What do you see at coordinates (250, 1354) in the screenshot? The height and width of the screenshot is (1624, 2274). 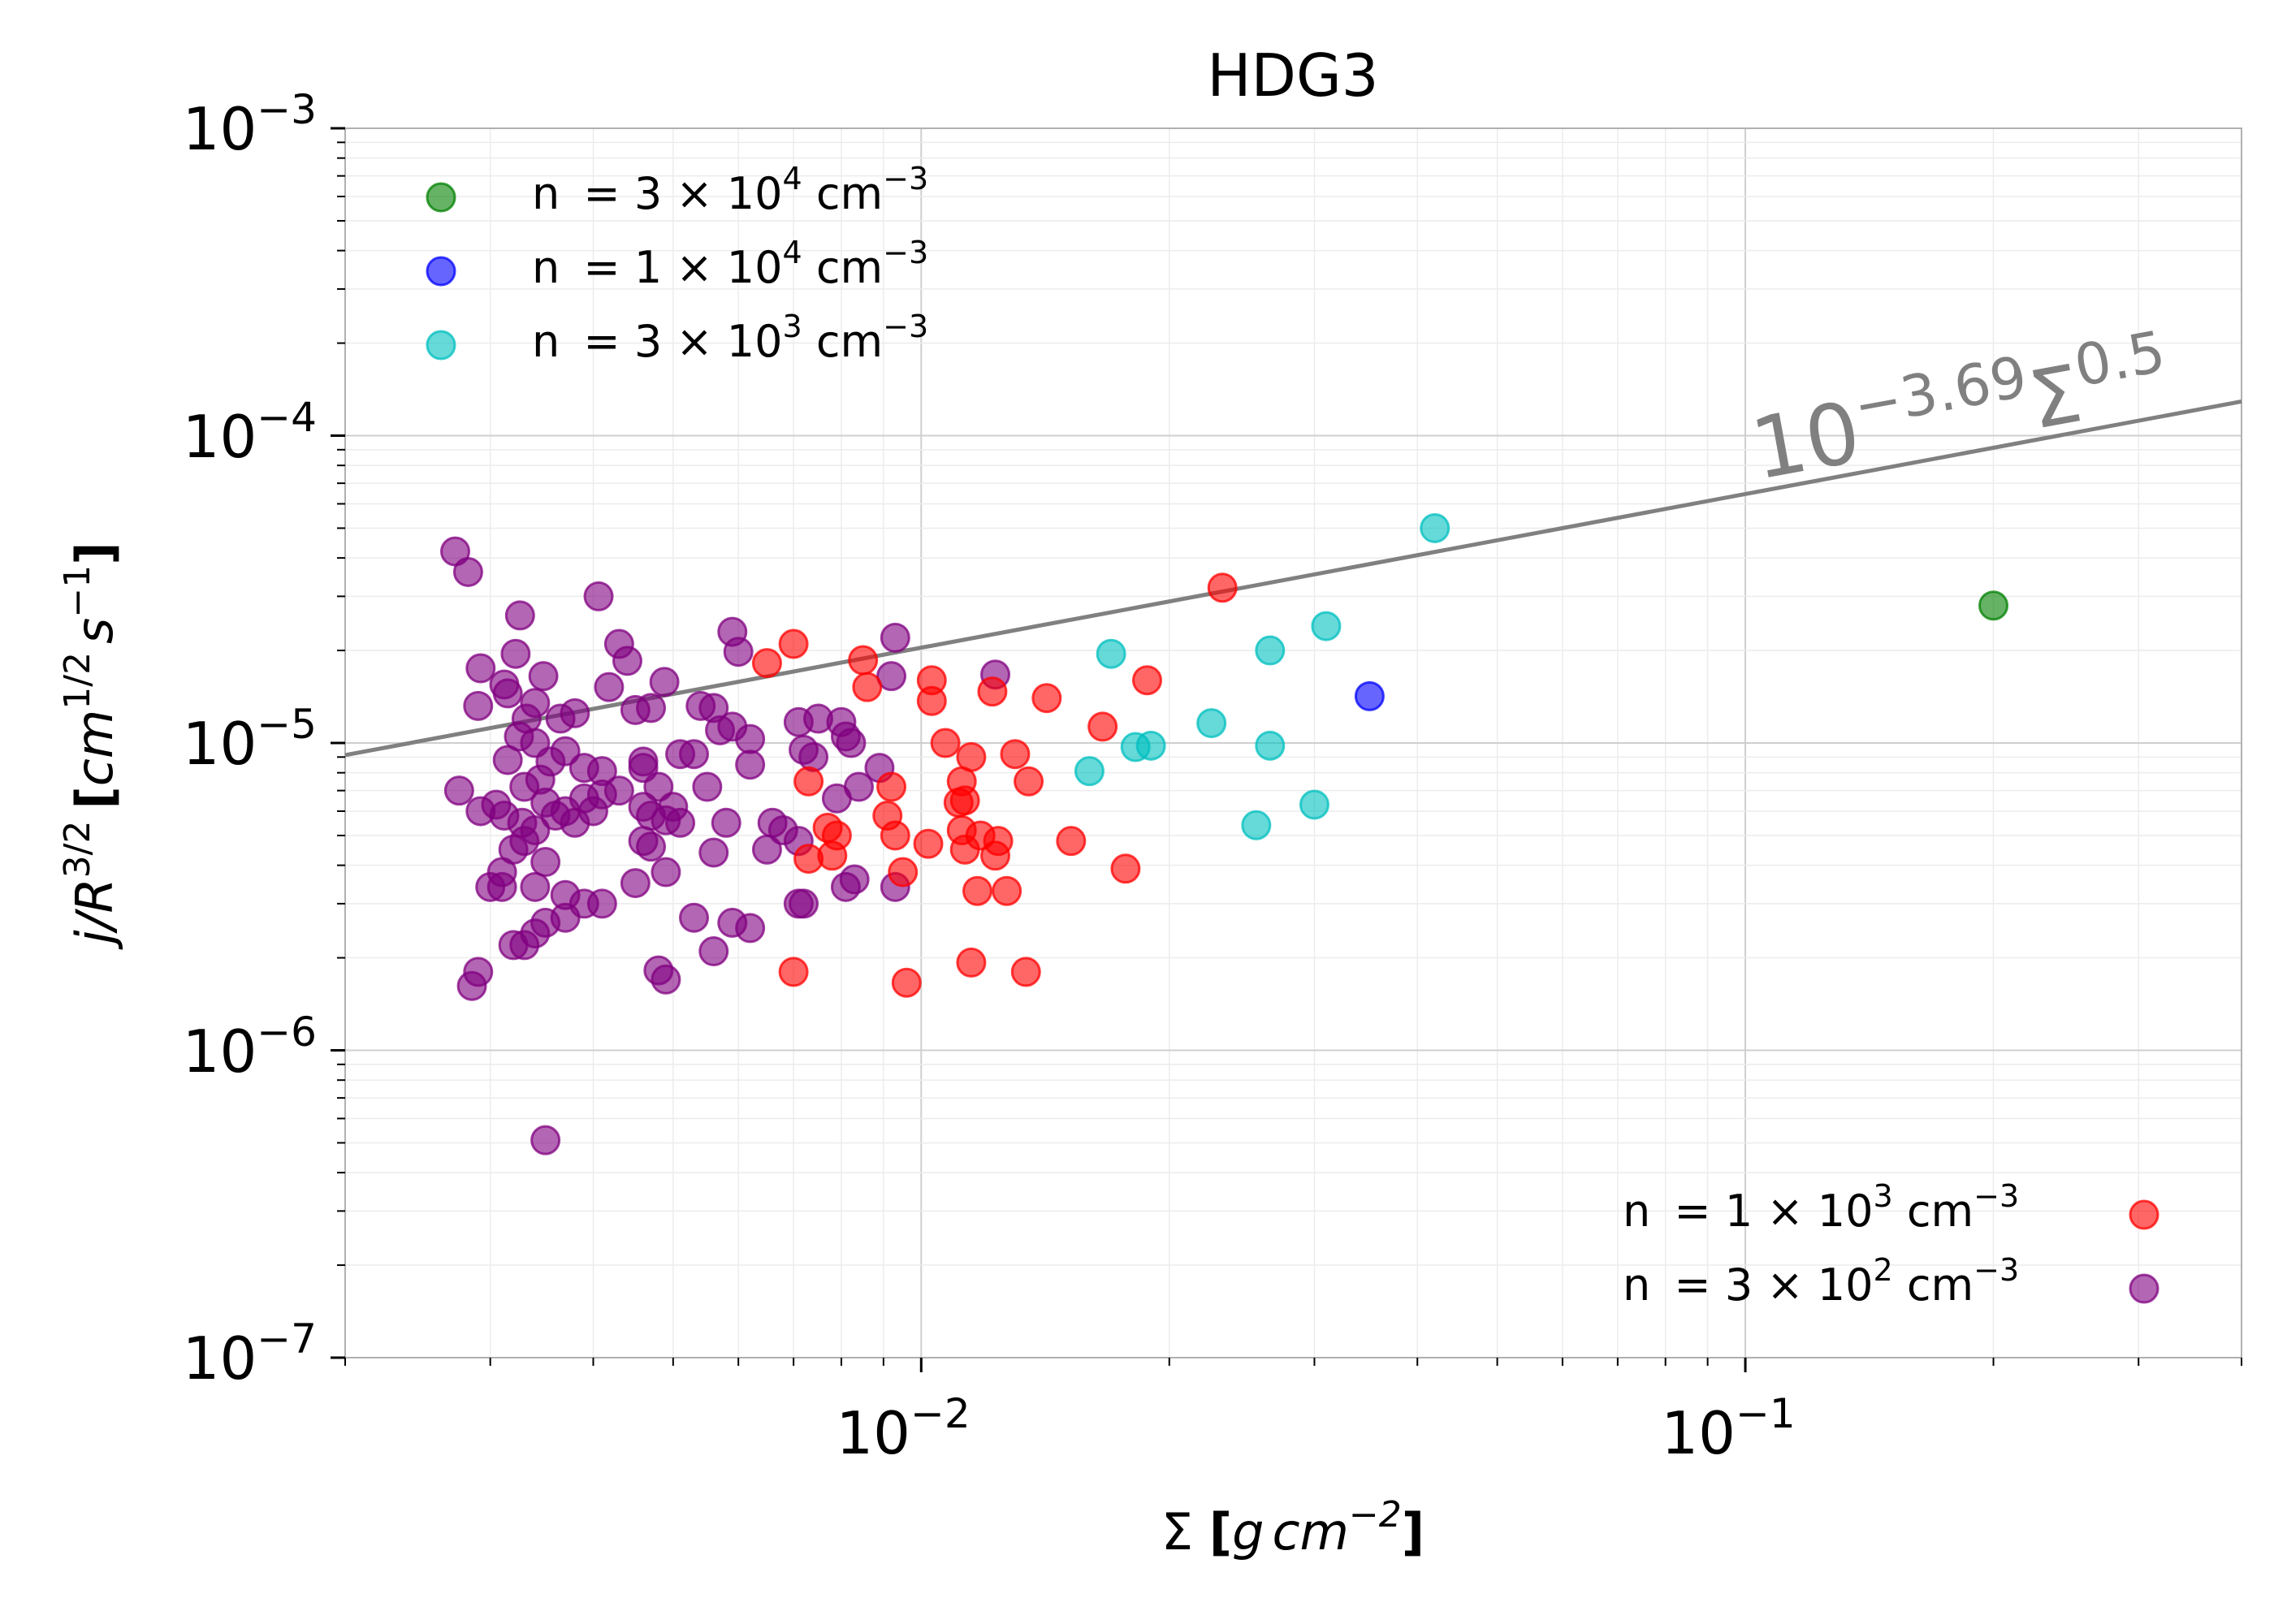 I see `y-tick-label: 10⁻⁷` at bounding box center [250, 1354].